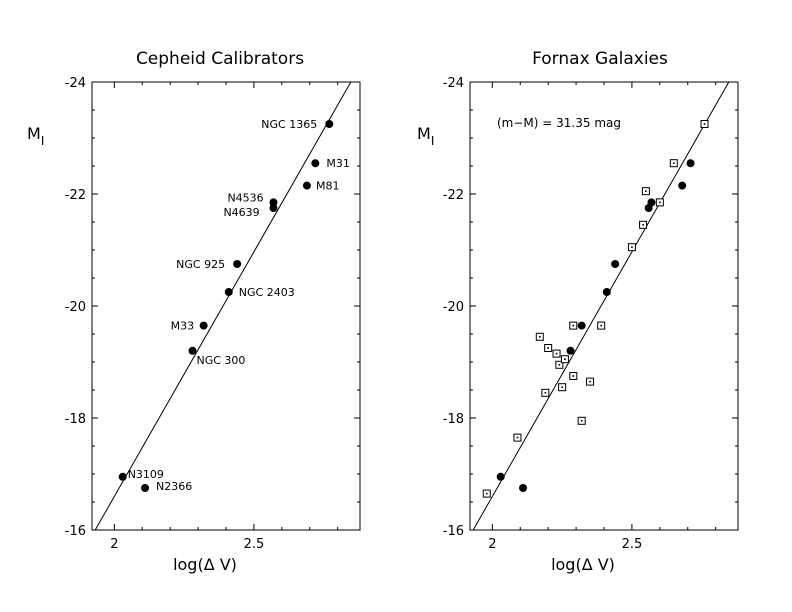 The height and width of the screenshot is (612, 792). What do you see at coordinates (241, 212) in the screenshot?
I see `point-label: N4639` at bounding box center [241, 212].